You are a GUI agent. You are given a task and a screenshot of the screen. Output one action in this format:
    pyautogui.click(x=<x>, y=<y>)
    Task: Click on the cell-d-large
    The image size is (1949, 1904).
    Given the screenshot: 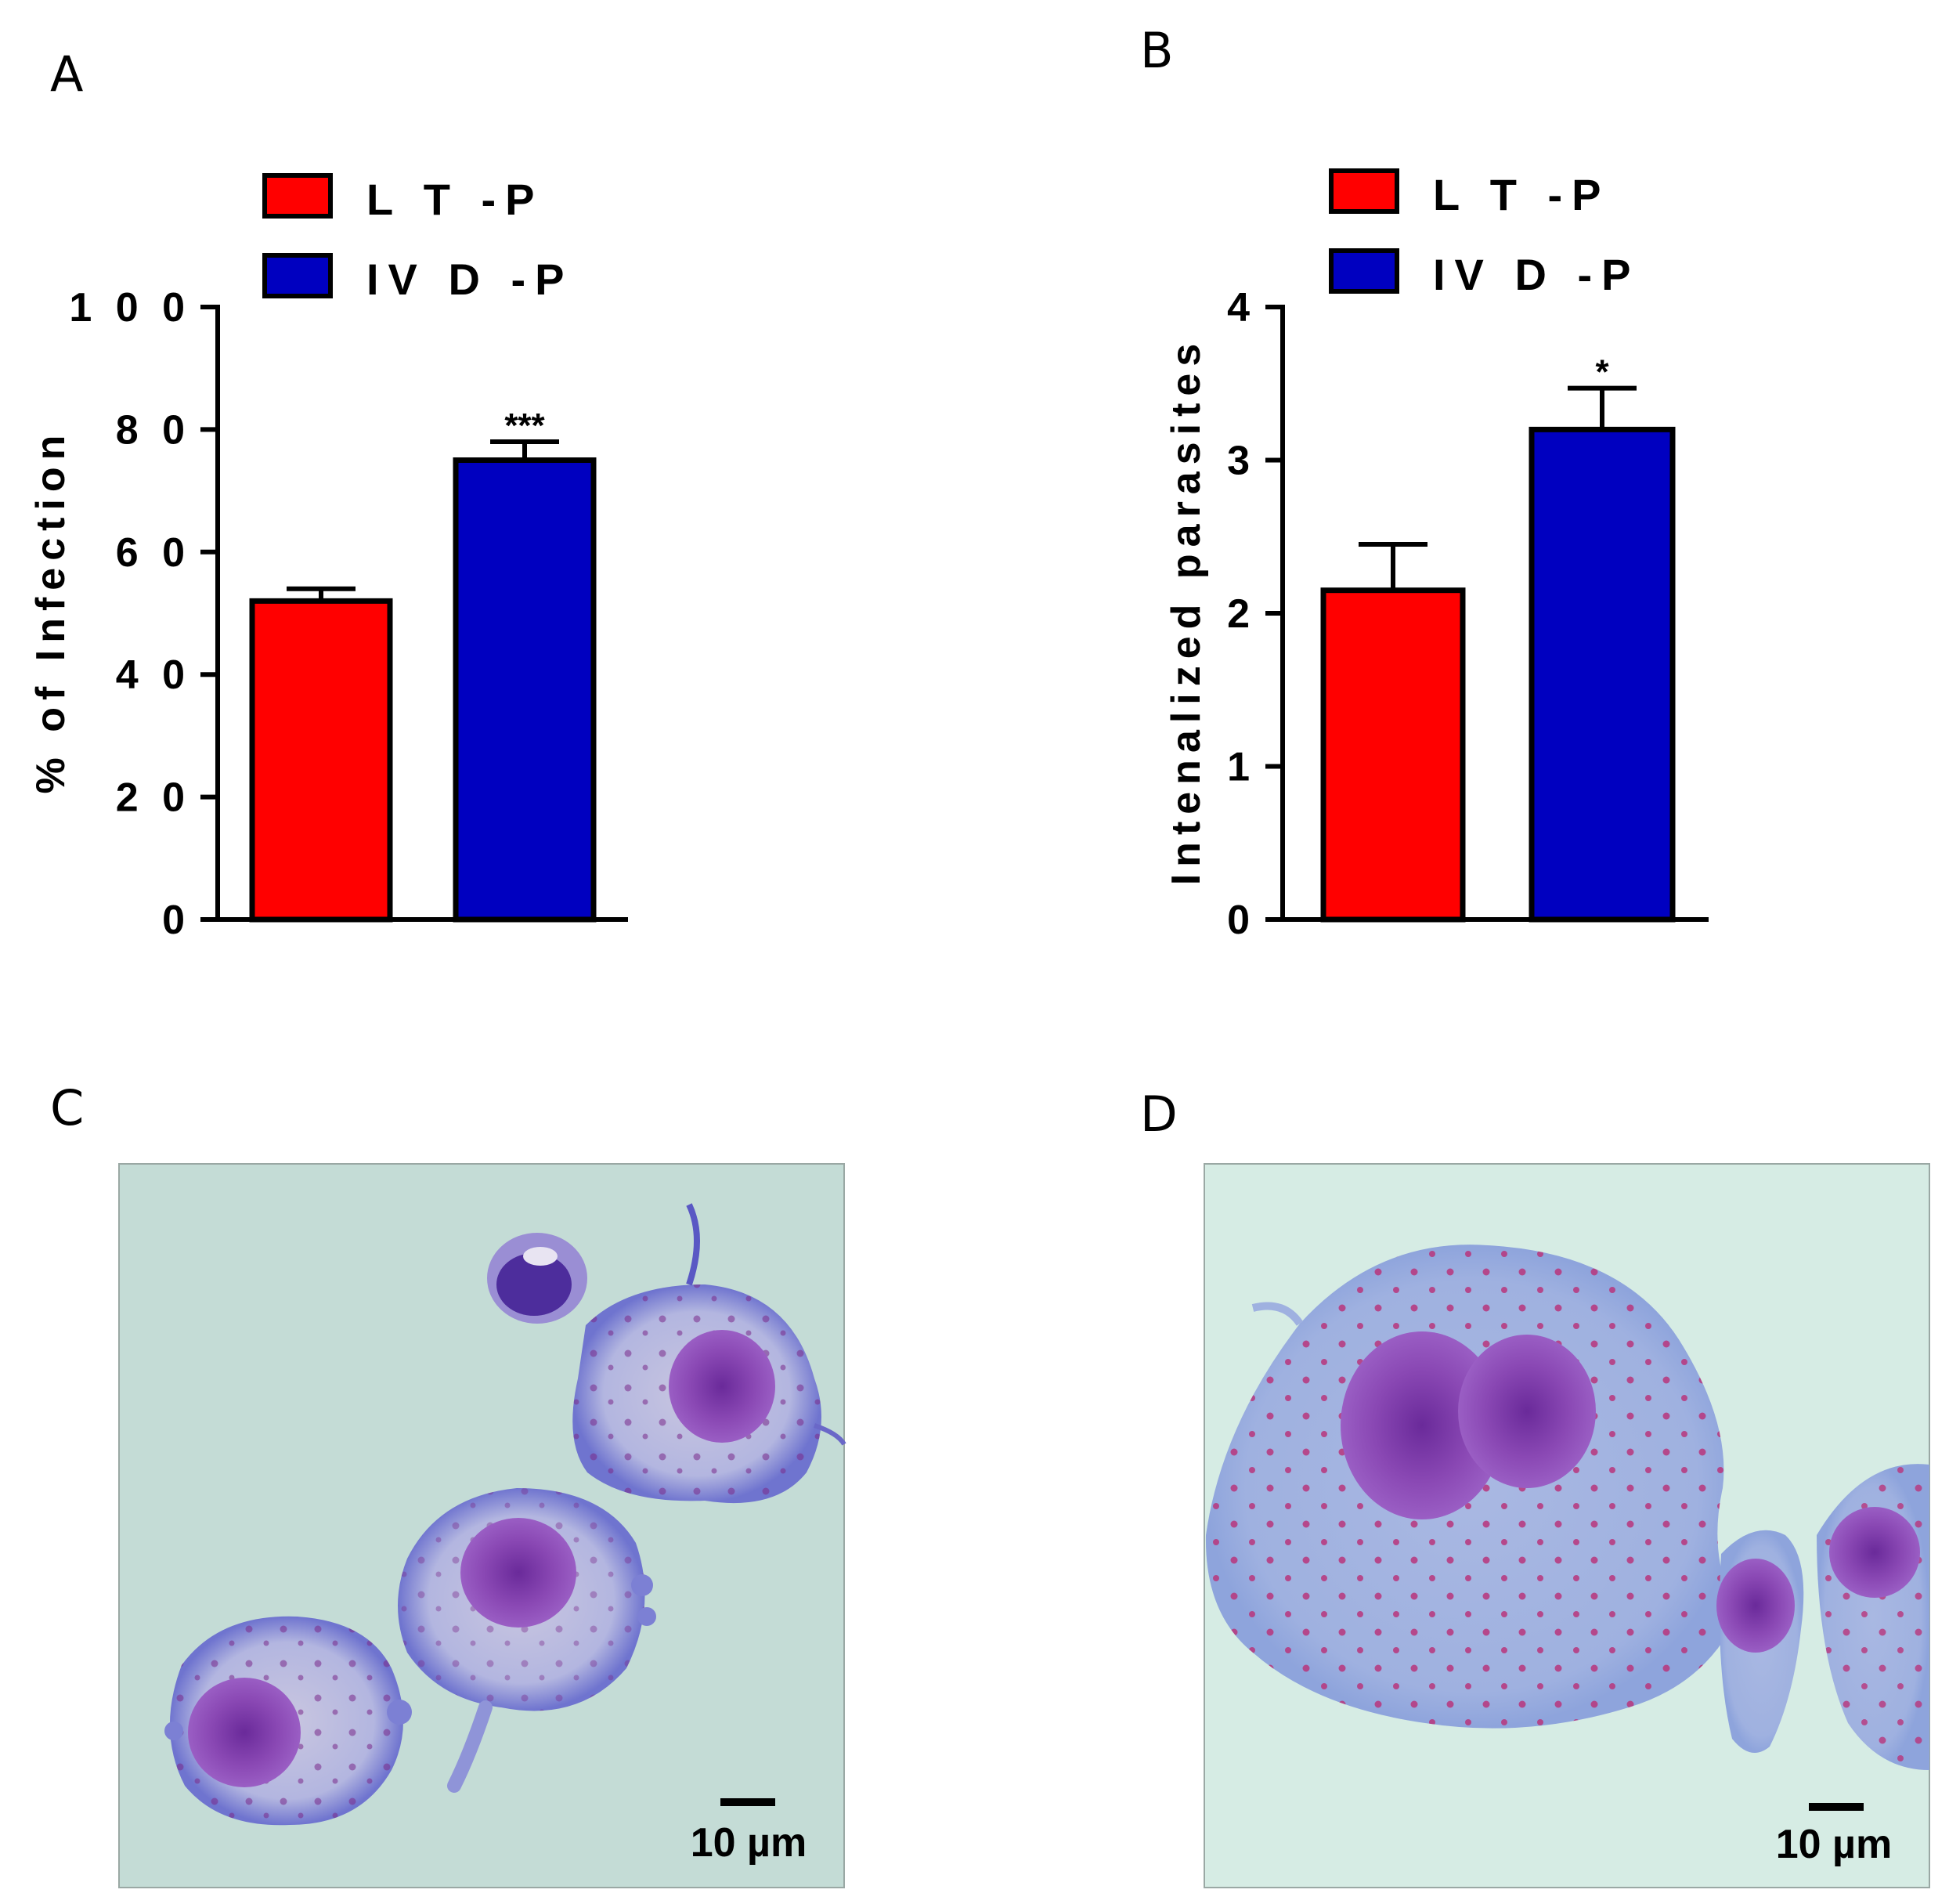 What is the action you would take?
    pyautogui.click(x=1471, y=1487)
    